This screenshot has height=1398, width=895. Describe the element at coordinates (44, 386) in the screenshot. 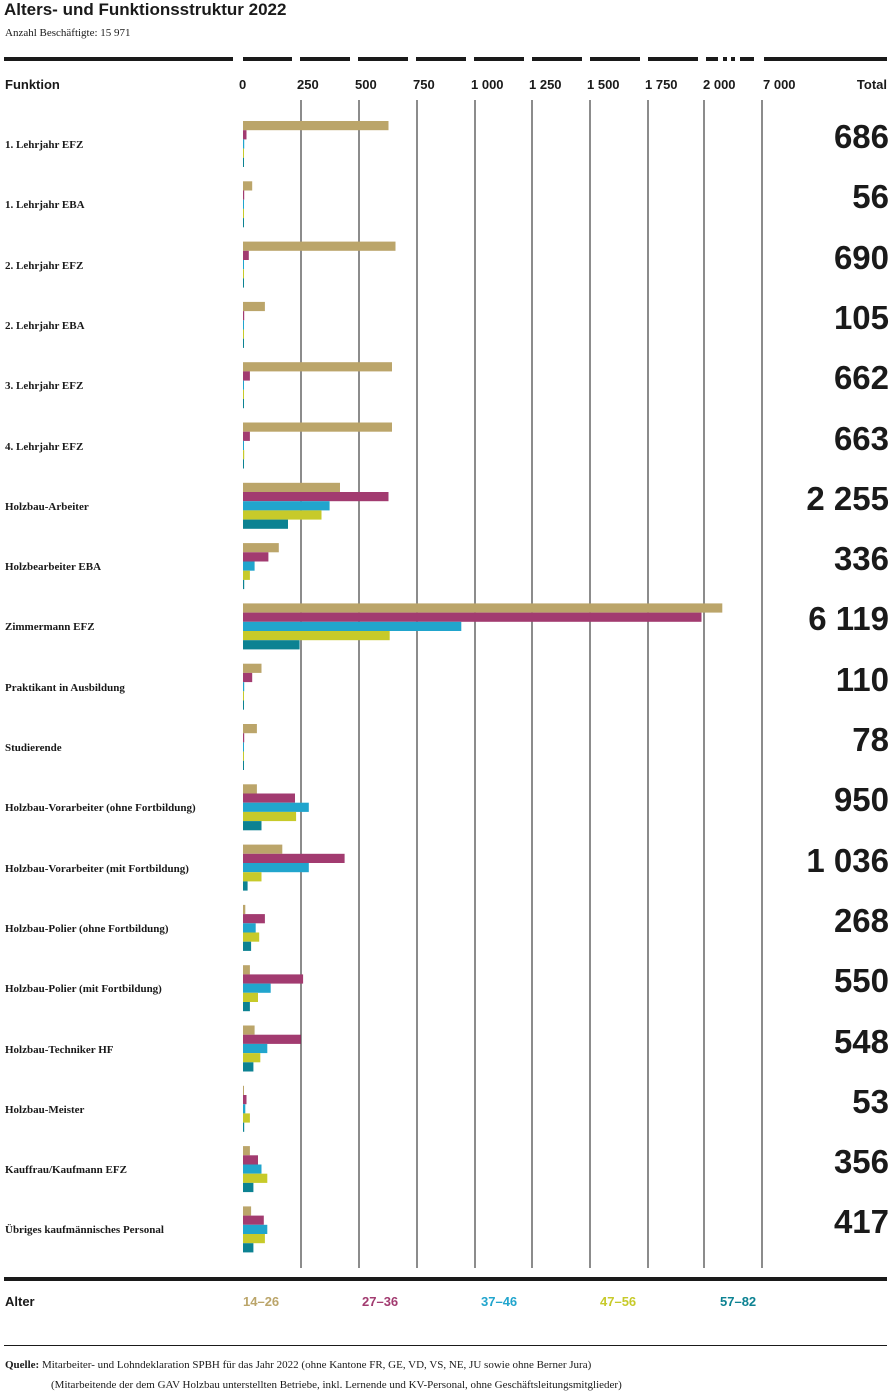

I see `row-label: 3. Lehrjahr EFZ` at that location.